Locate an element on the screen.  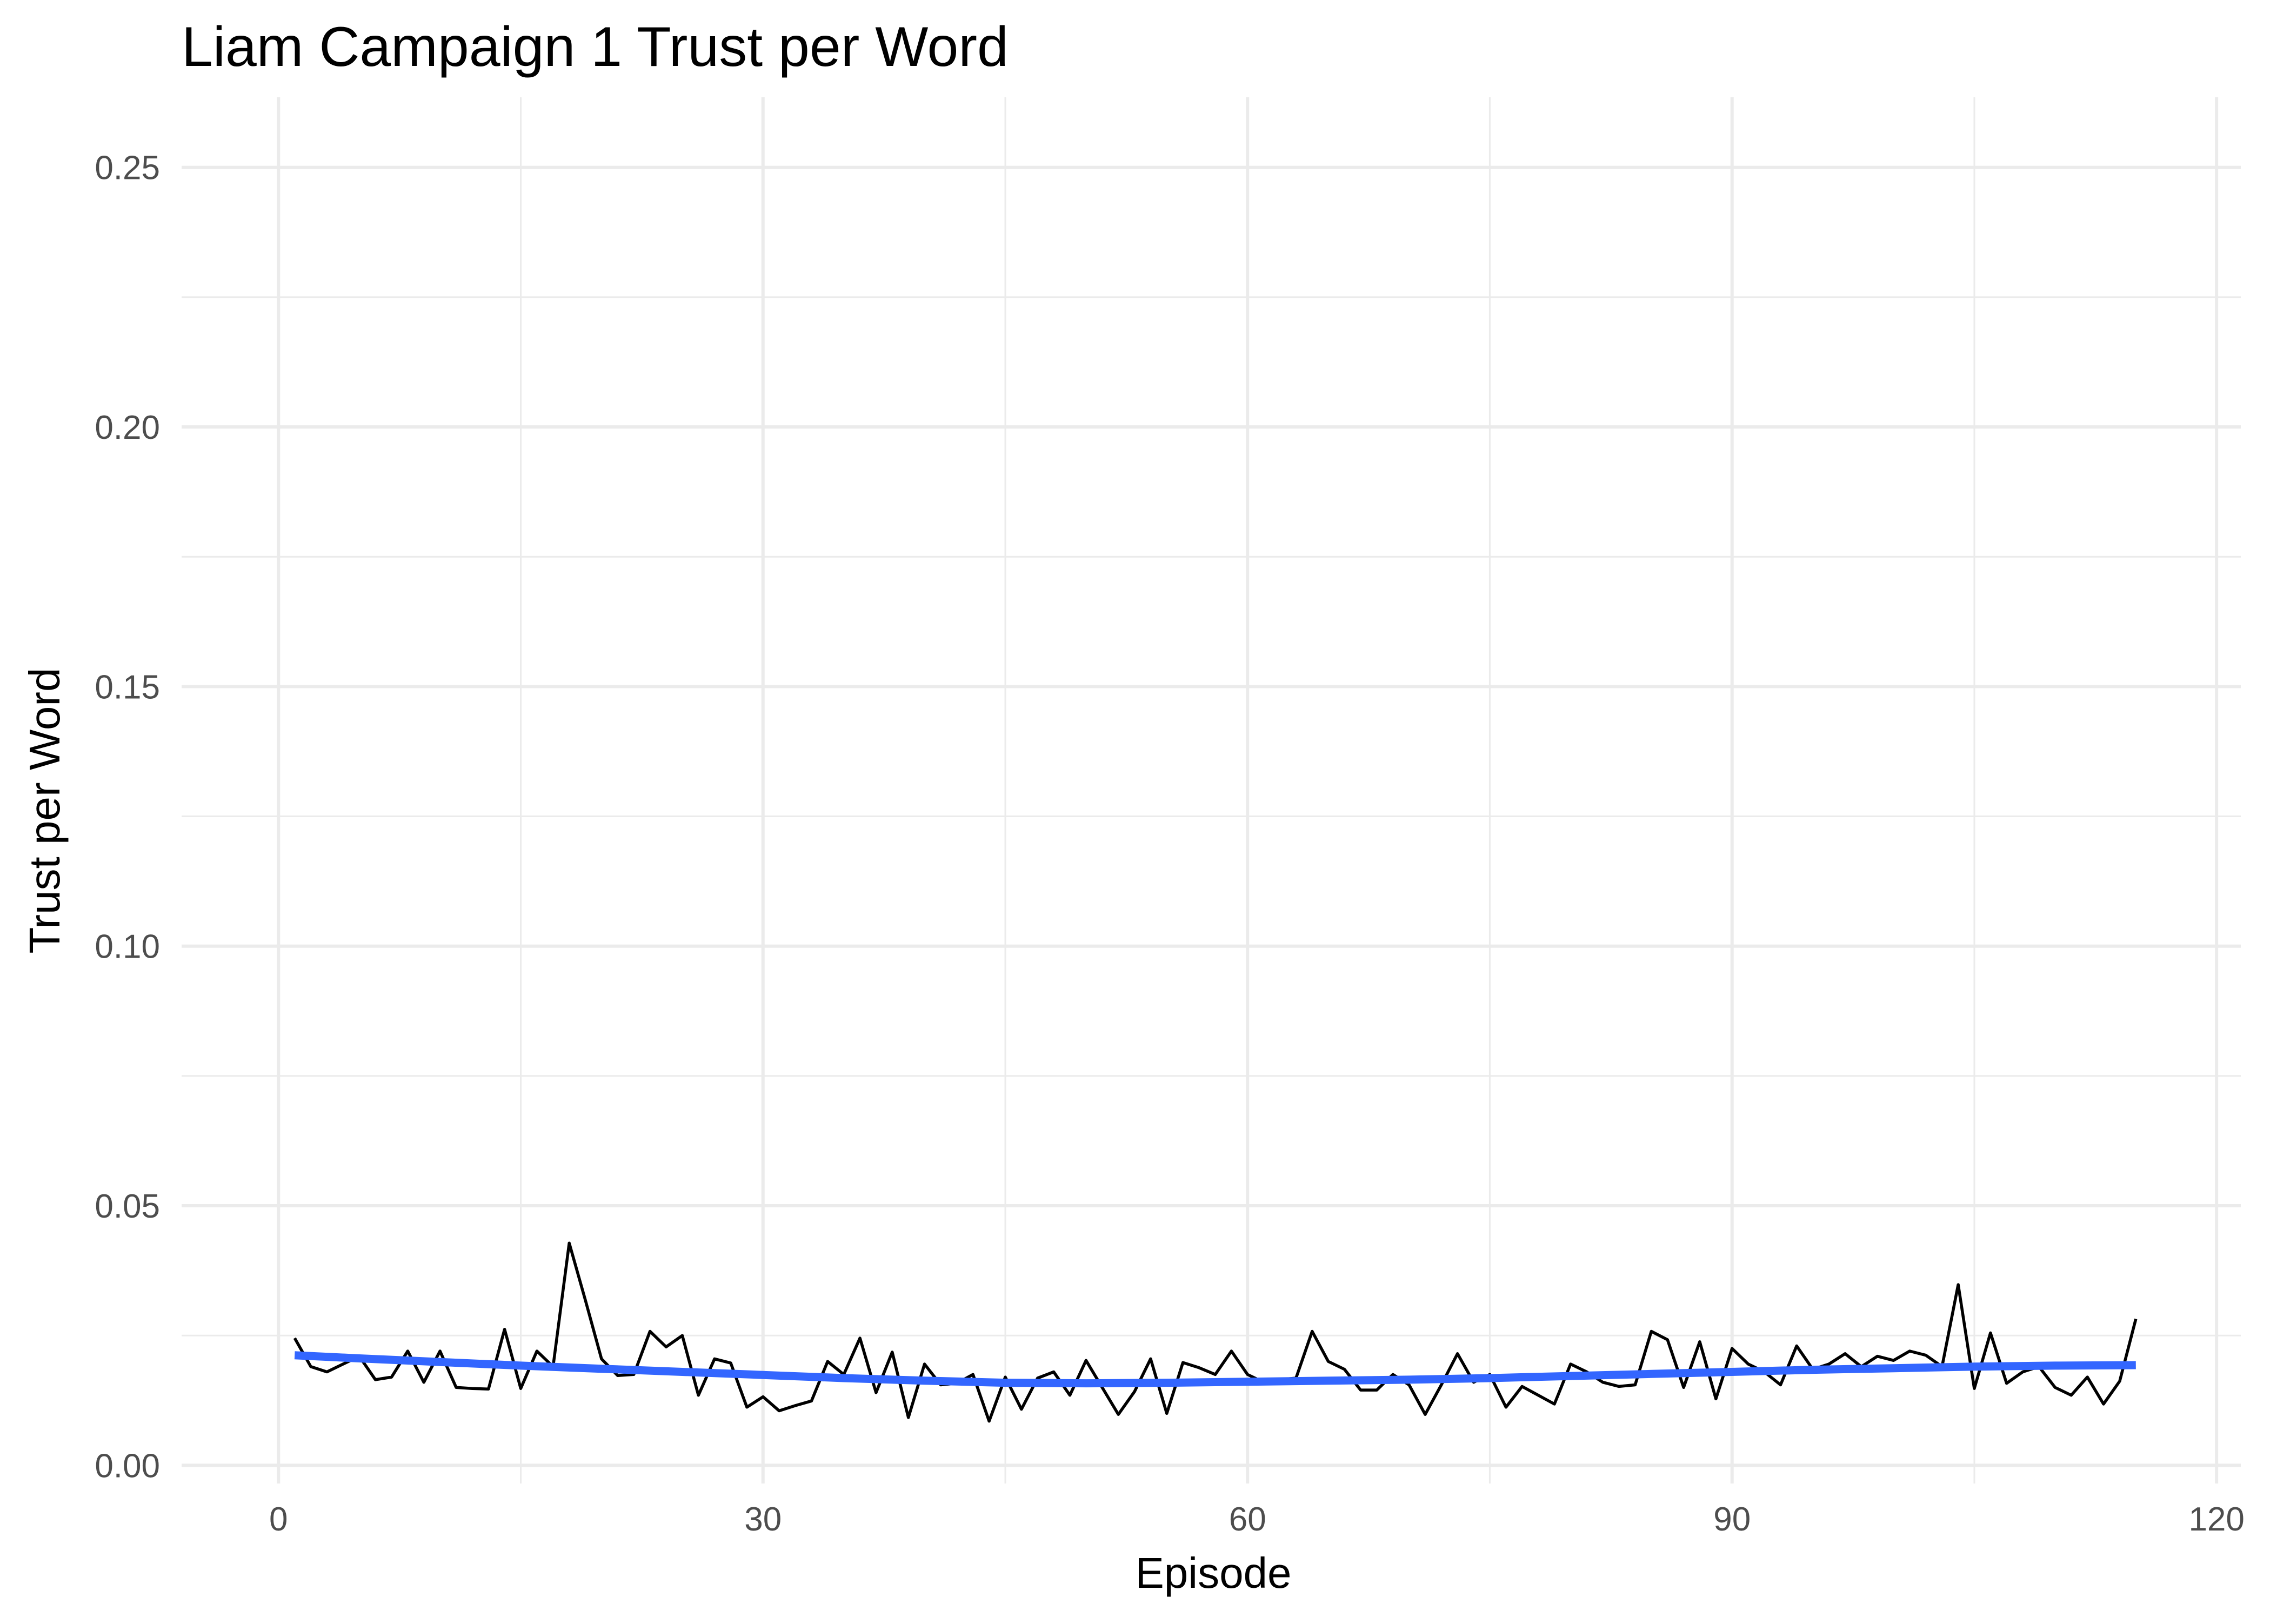
y-tick-label: 0.15 is located at coordinates (127, 687).